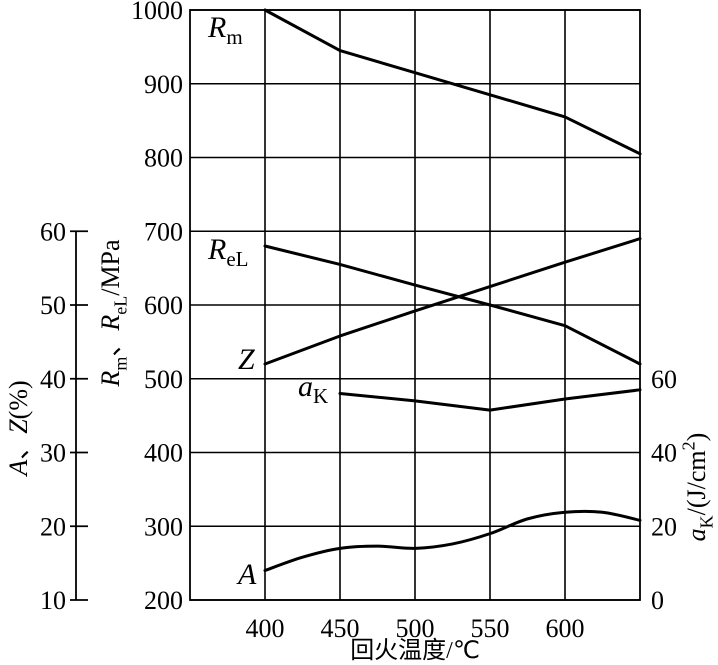 The image size is (718, 665). I want to click on stress-tick-label: 500, so click(163, 379).